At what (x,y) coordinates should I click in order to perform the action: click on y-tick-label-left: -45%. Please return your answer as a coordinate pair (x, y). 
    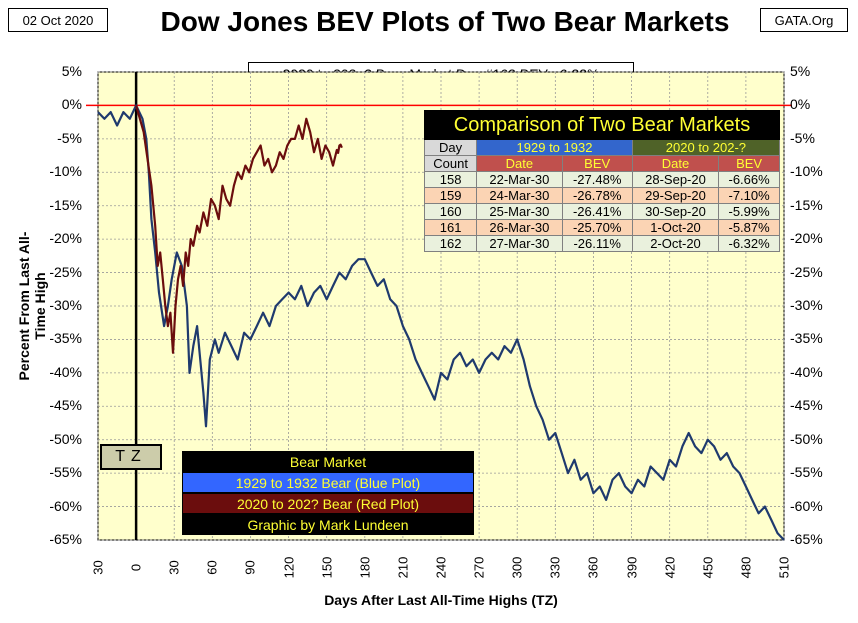
    Looking at the image, I should click on (65, 405).